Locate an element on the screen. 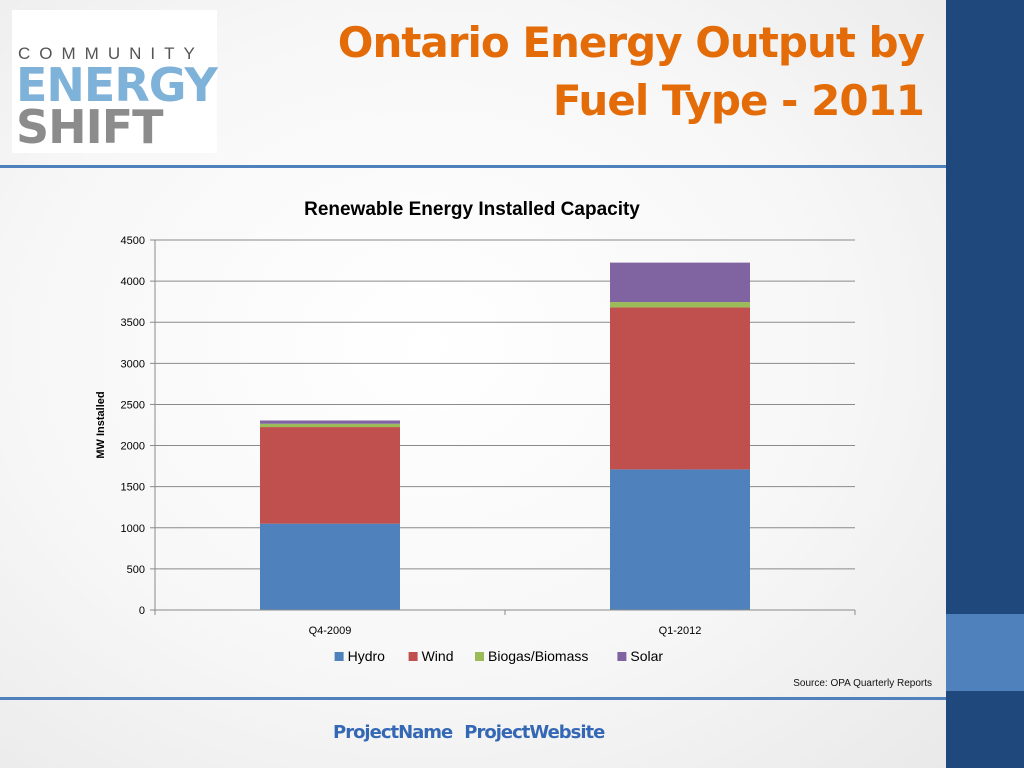 This screenshot has height=768, width=1024. top-divider is located at coordinates (473, 166).